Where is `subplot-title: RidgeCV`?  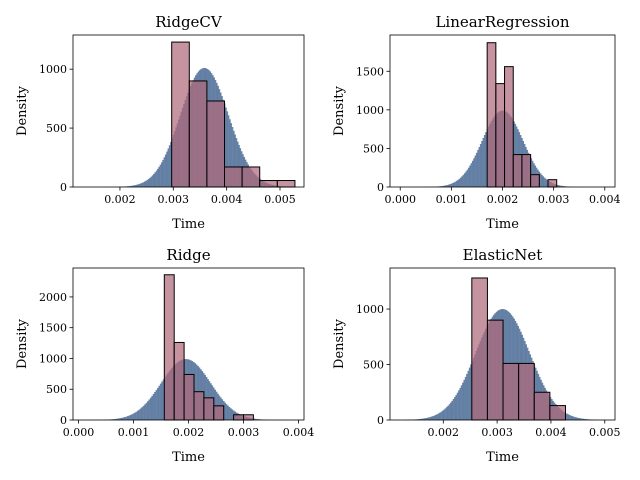 subplot-title: RidgeCV is located at coordinates (189, 22).